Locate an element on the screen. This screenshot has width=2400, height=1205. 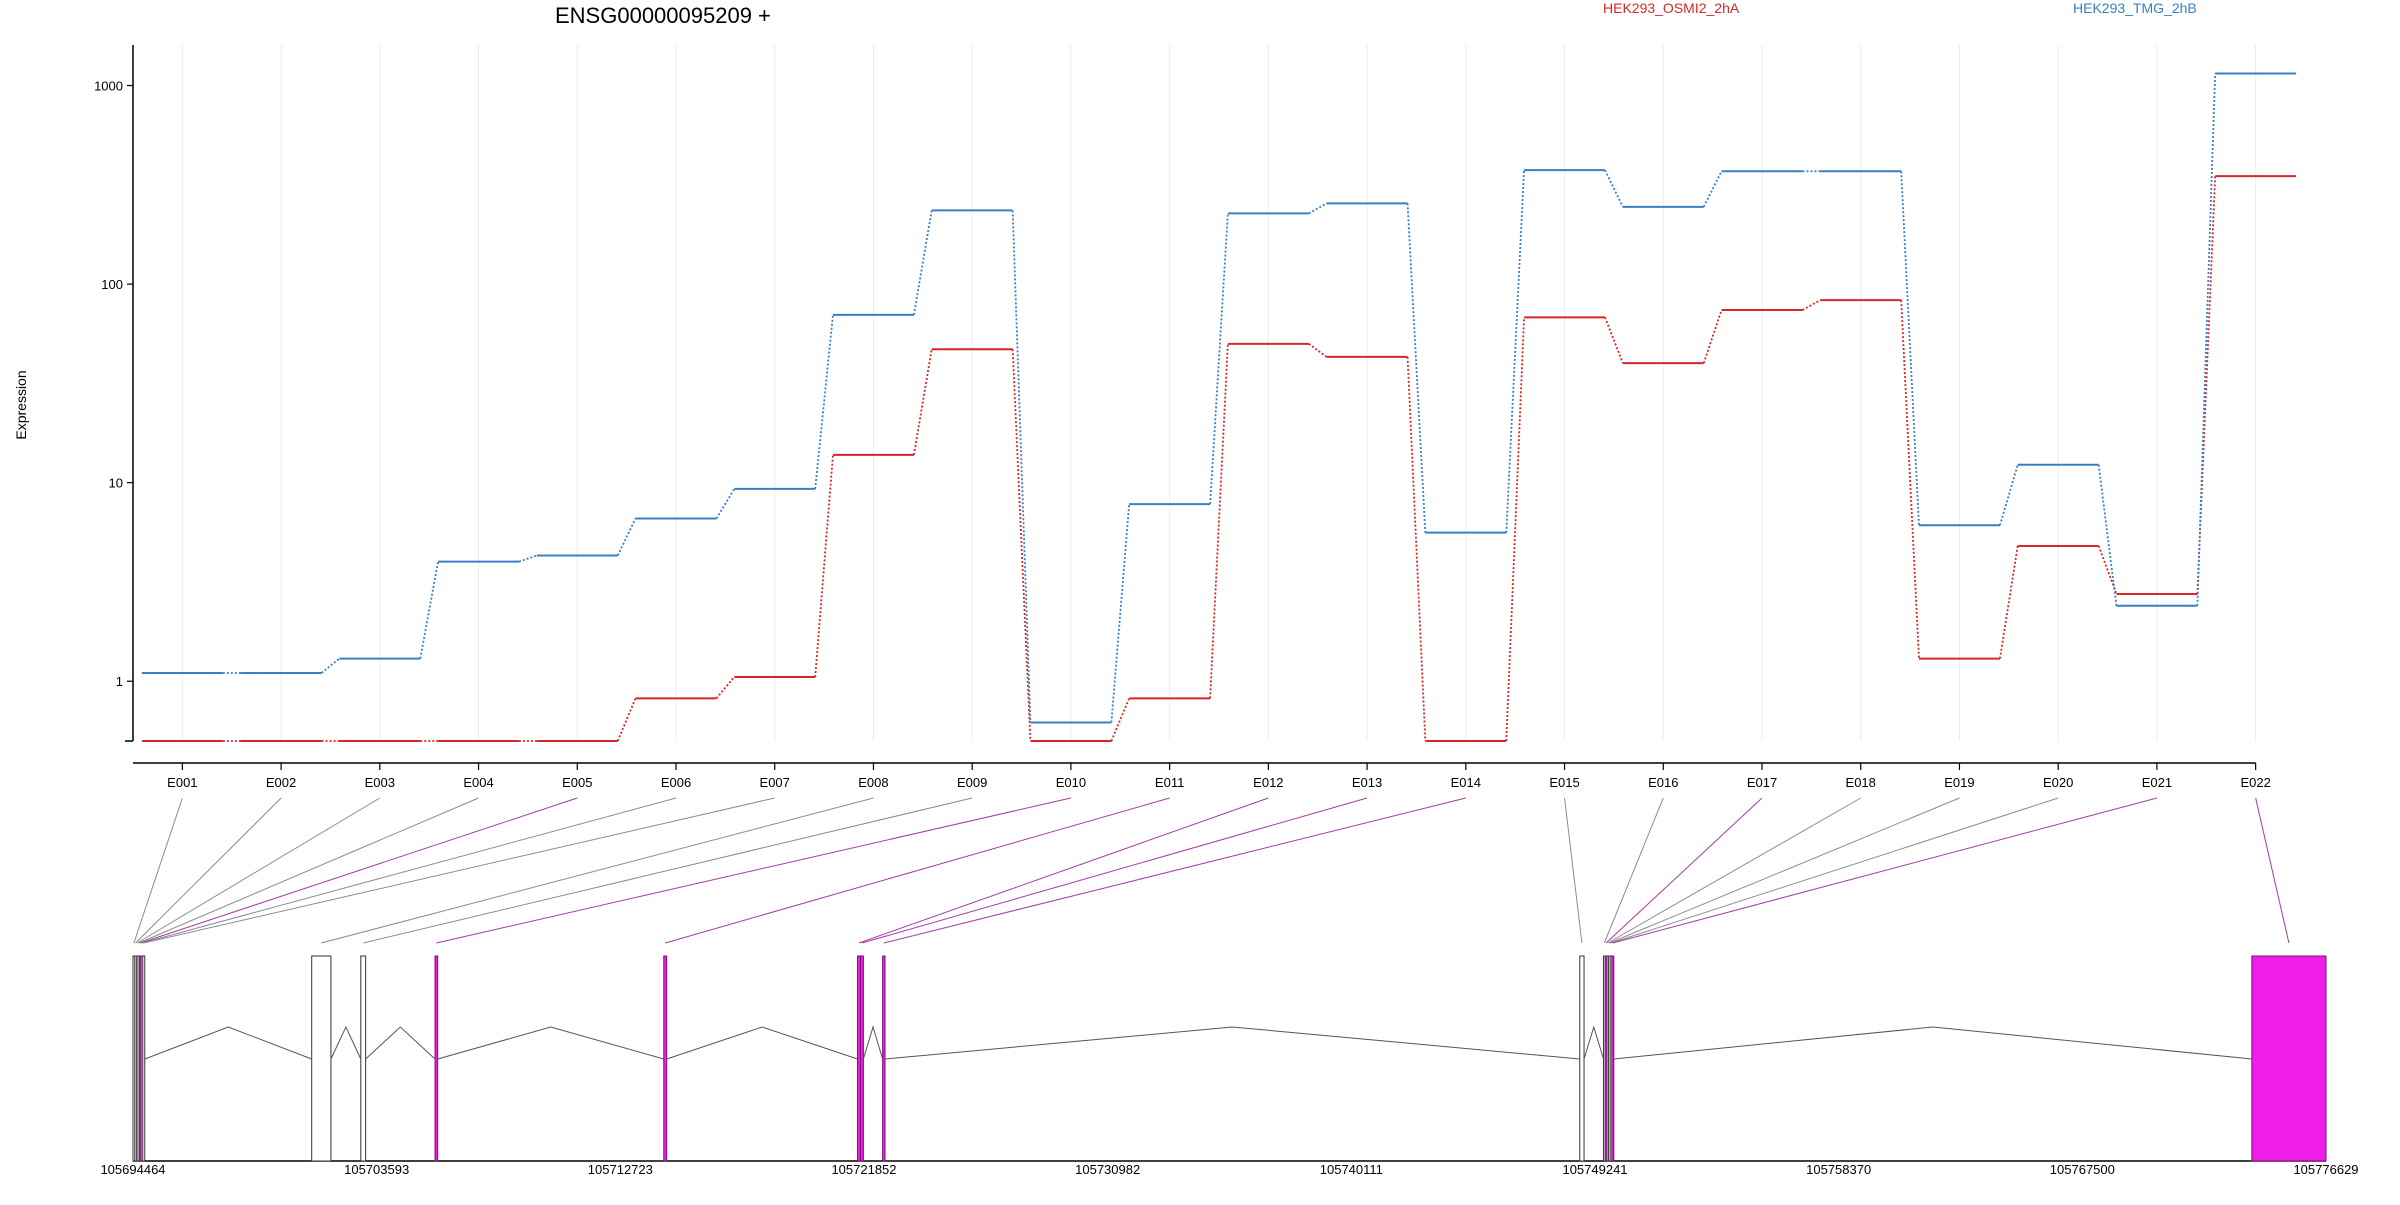
exon-block-e008 is located at coordinates (321, 1058).